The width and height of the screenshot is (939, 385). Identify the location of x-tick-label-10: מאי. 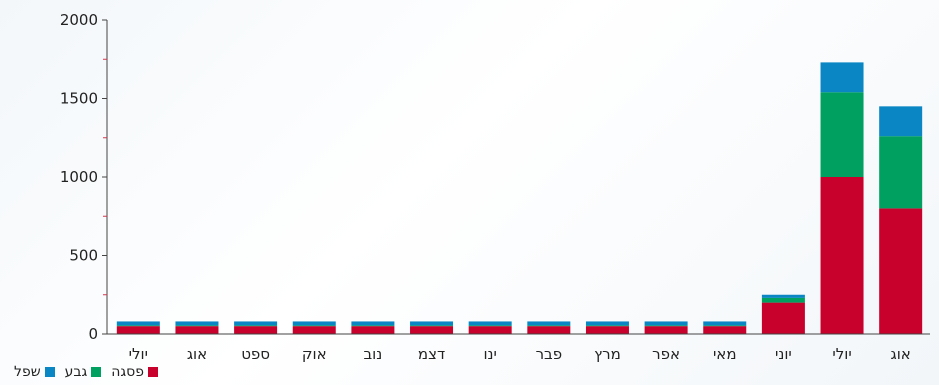
(725, 354).